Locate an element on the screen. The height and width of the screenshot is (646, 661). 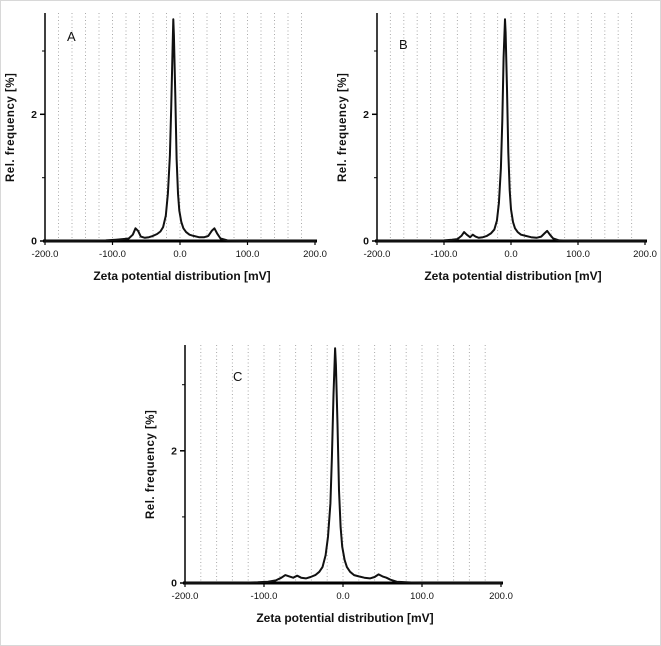
panel-b-x-axis-label: Zeta potential distribution [mV] is located at coordinates (513, 276).